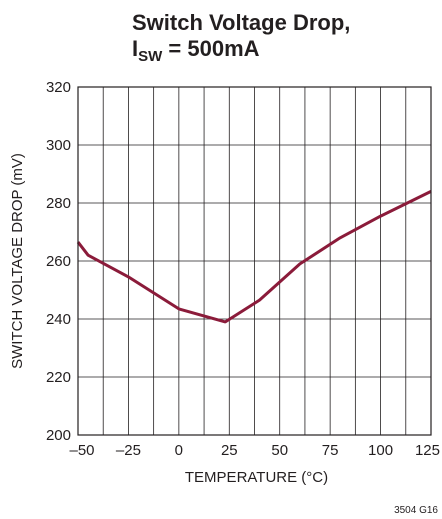  Describe the element at coordinates (135, 48) in the screenshot. I see `title-i: I` at that location.